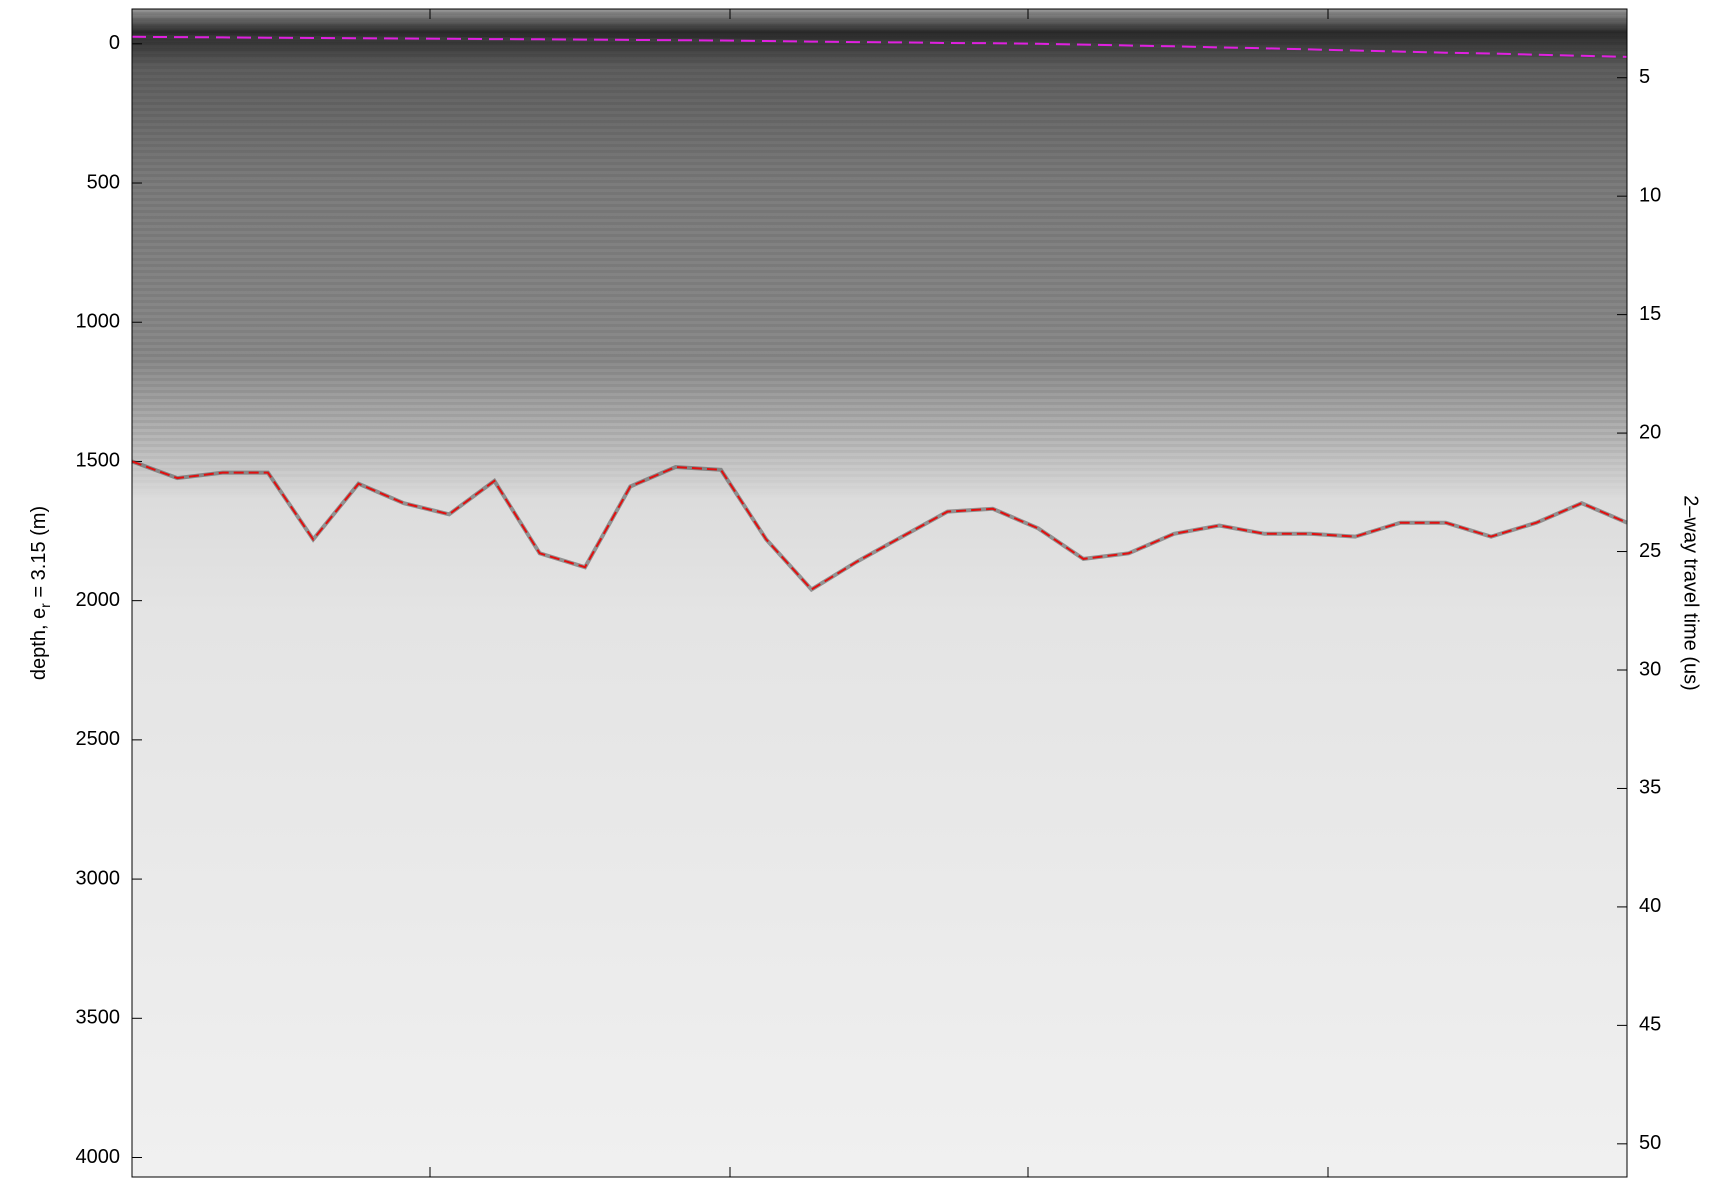 The height and width of the screenshot is (1190, 1711). I want to click on y-label-rest: = 3.15 (m), so click(39, 554).